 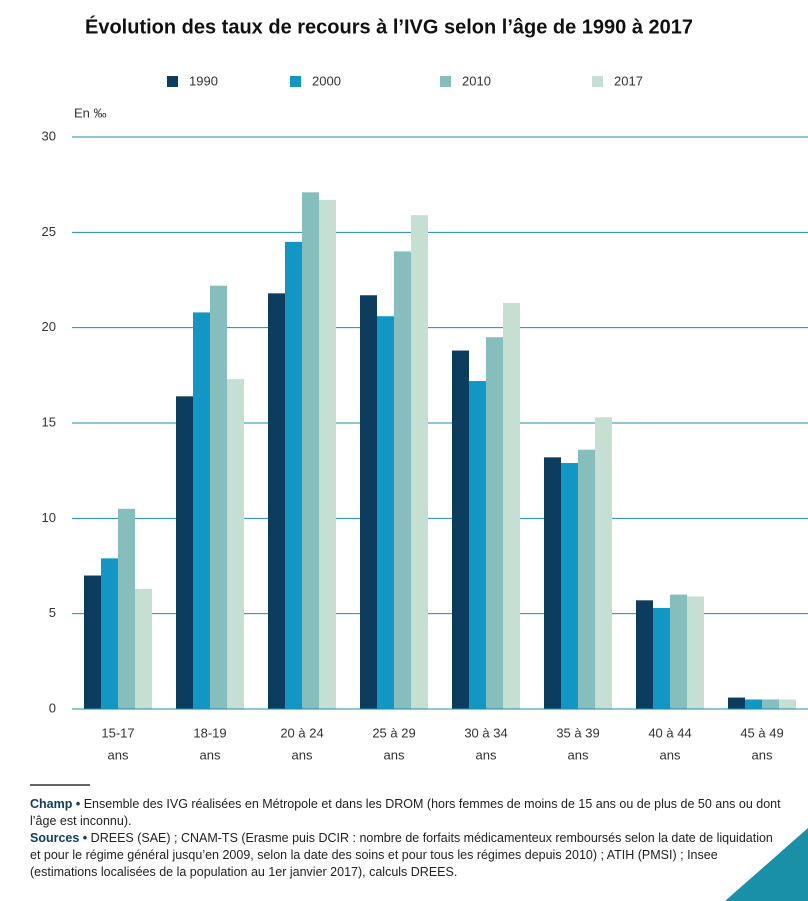 I want to click on legend-label: 1990, so click(x=203, y=80).